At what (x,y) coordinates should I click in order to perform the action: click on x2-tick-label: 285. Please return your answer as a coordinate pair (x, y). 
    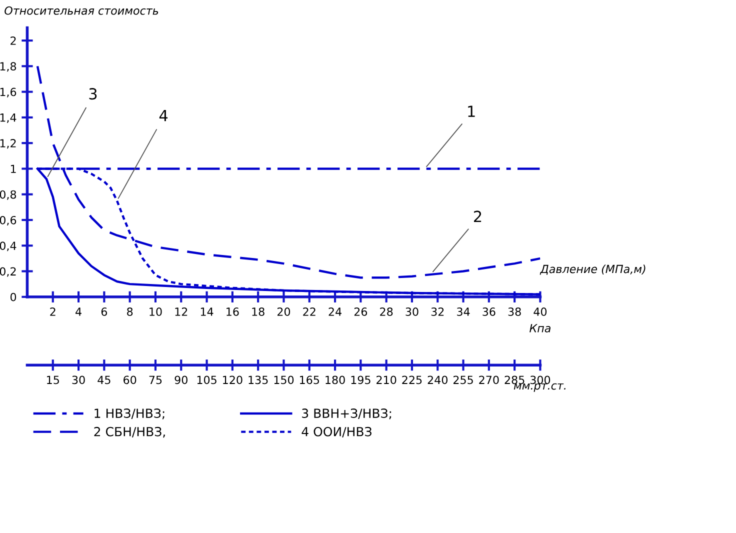
    Looking at the image, I should click on (514, 380).